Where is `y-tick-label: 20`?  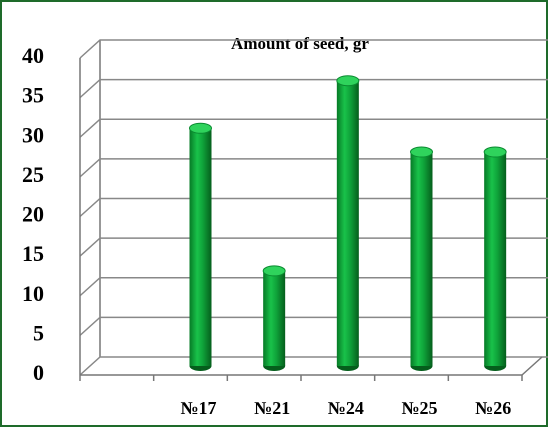
y-tick-label: 20 is located at coordinates (33, 214).